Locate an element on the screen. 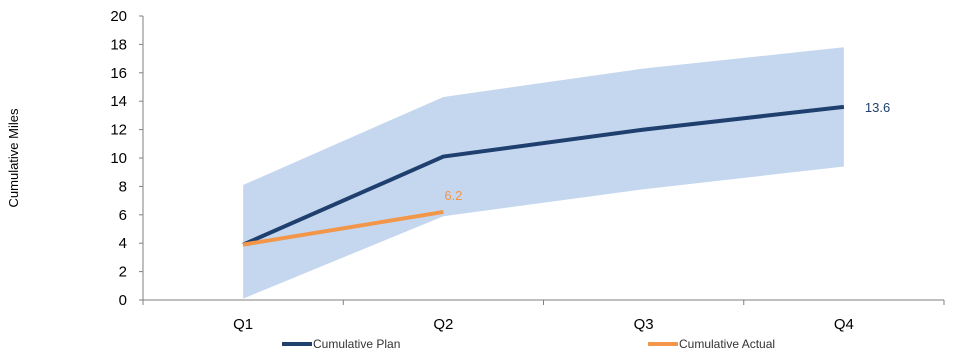  series-line-actual is located at coordinates (343, 228).